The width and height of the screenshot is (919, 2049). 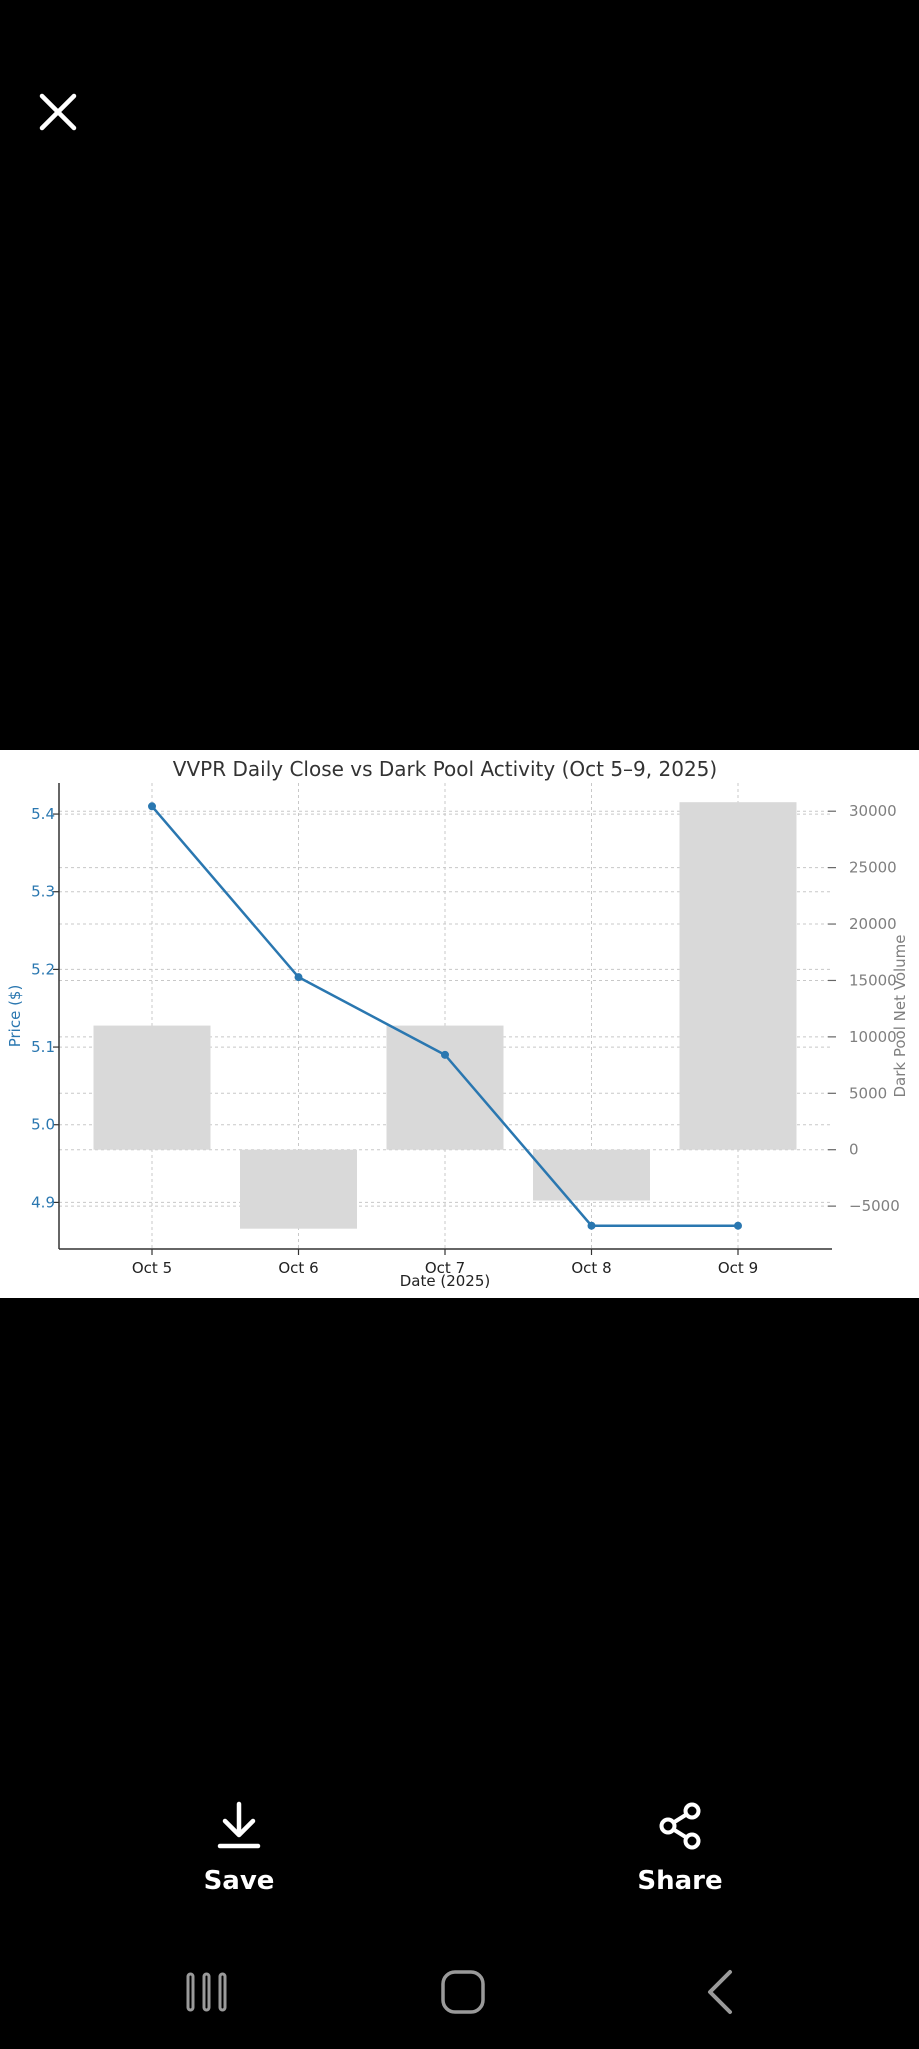 I want to click on back-icon, so click(x=720, y=1992).